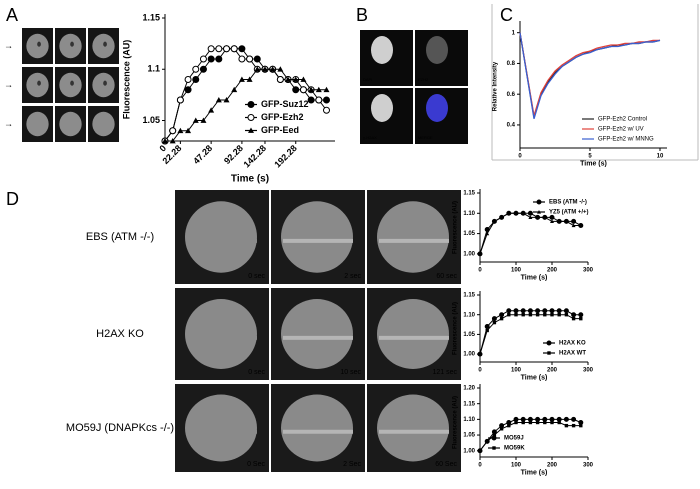  I want to click on legend-label: GFP-Ezh2 Control, so click(622, 120).